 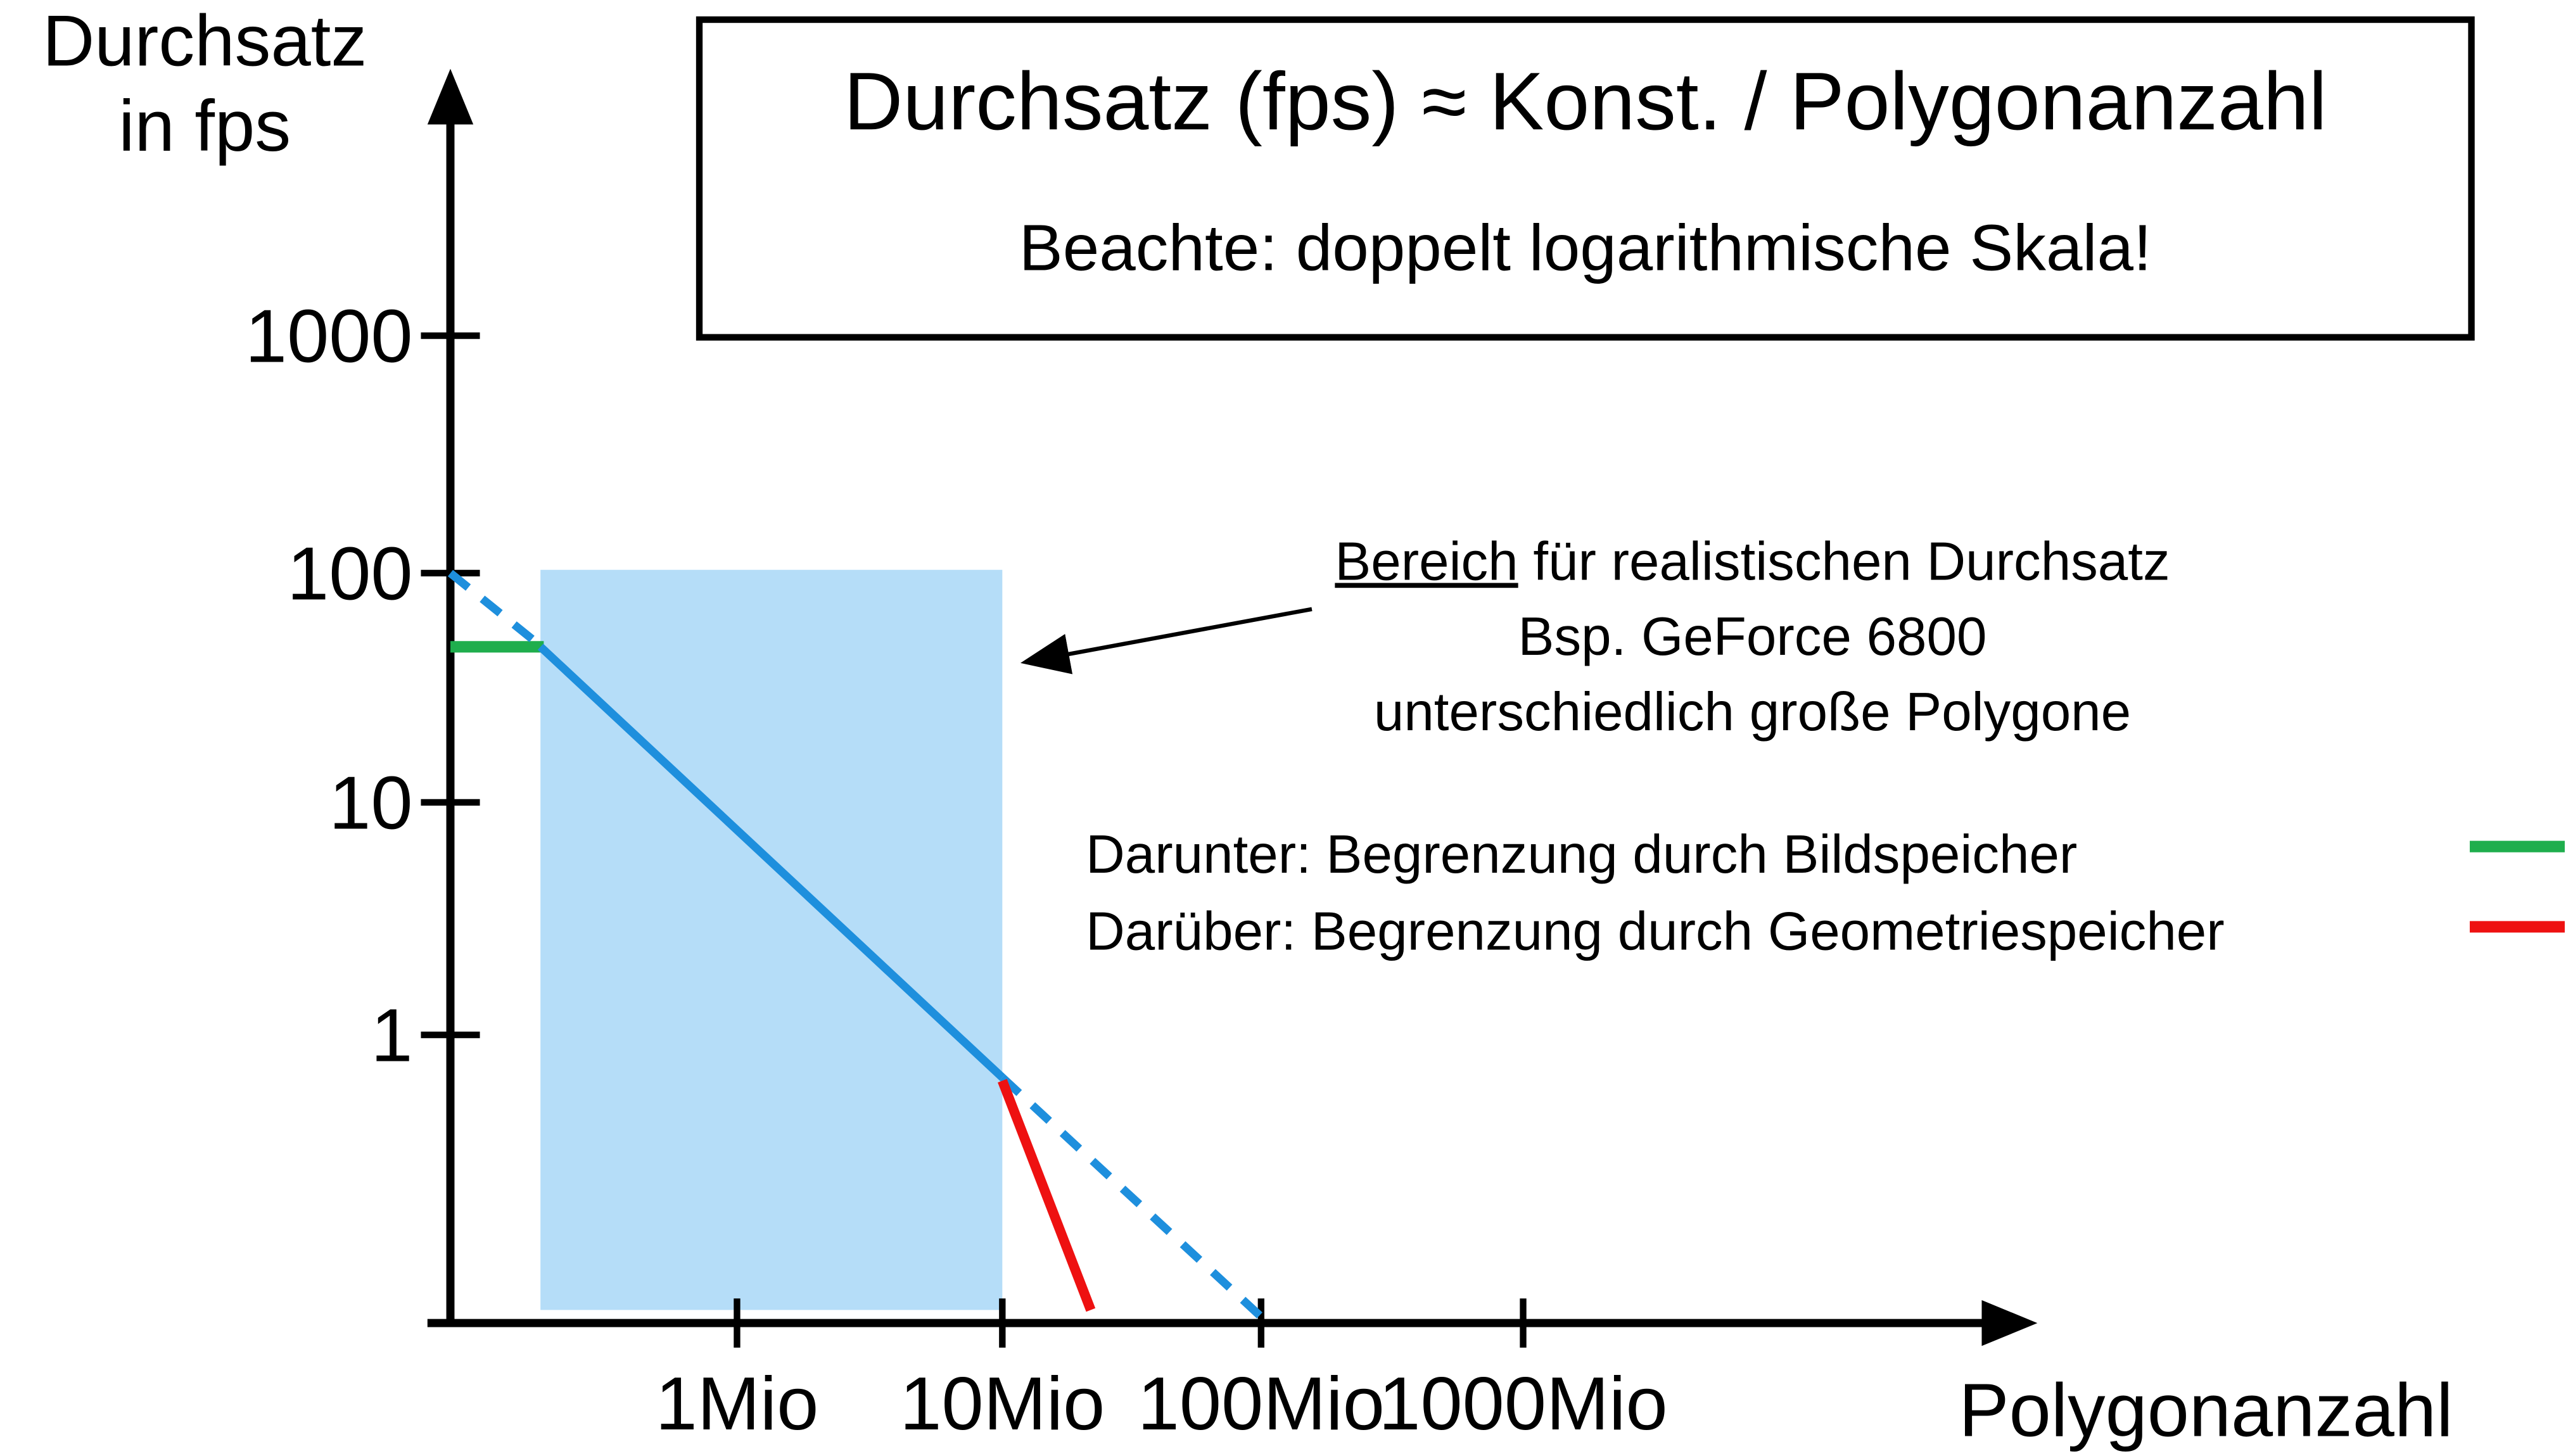 What do you see at coordinates (1753, 711) in the screenshot?
I see `region-annotation-line3: unterschiedlich große Polygone` at bounding box center [1753, 711].